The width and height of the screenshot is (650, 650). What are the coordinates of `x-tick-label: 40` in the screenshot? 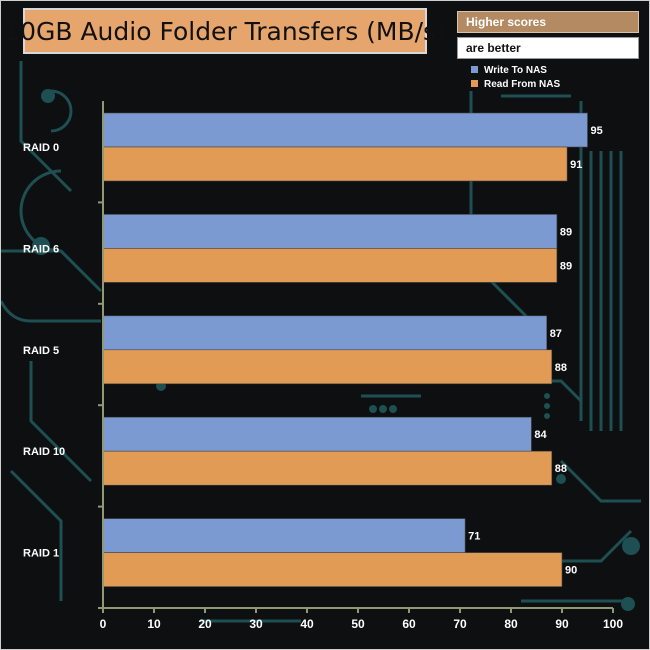 It's located at (307, 624).